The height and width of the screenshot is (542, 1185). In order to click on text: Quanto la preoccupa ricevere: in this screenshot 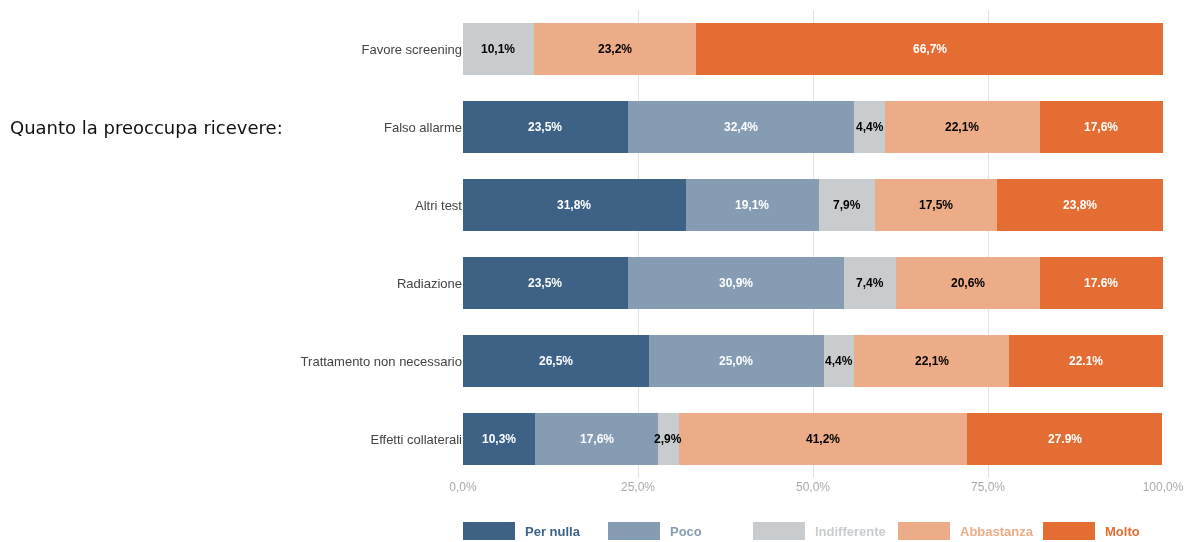, I will do `click(146, 127)`.